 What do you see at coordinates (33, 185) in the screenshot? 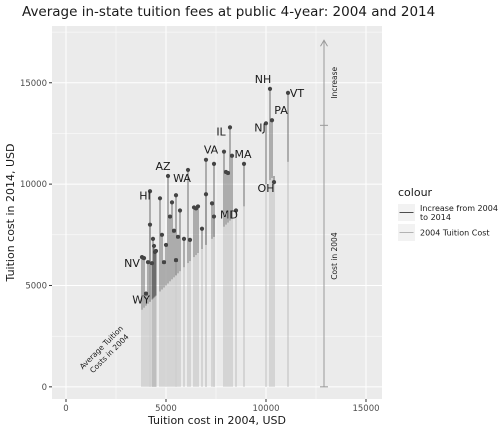
I see `y-tick-label: 10000` at bounding box center [33, 185].